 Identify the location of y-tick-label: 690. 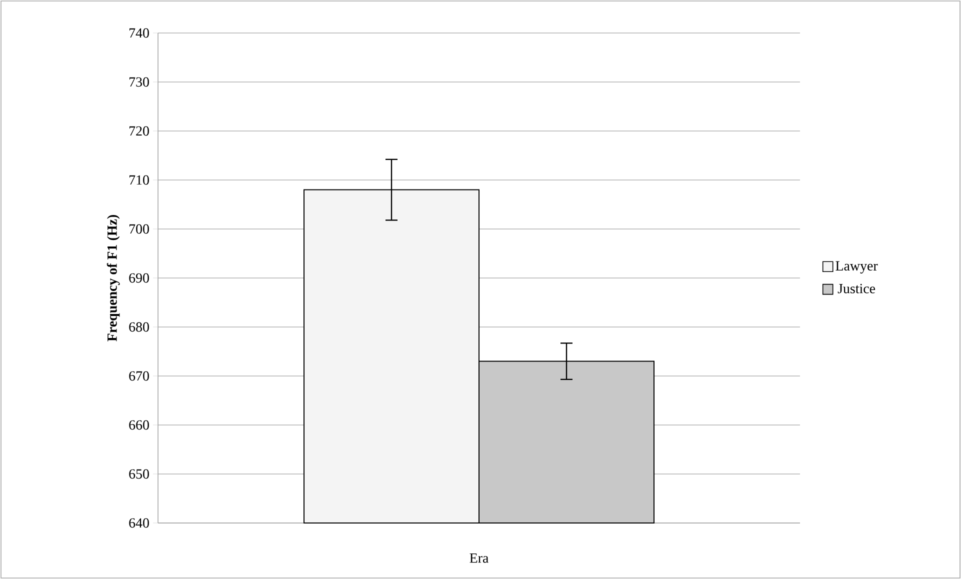
(139, 278).